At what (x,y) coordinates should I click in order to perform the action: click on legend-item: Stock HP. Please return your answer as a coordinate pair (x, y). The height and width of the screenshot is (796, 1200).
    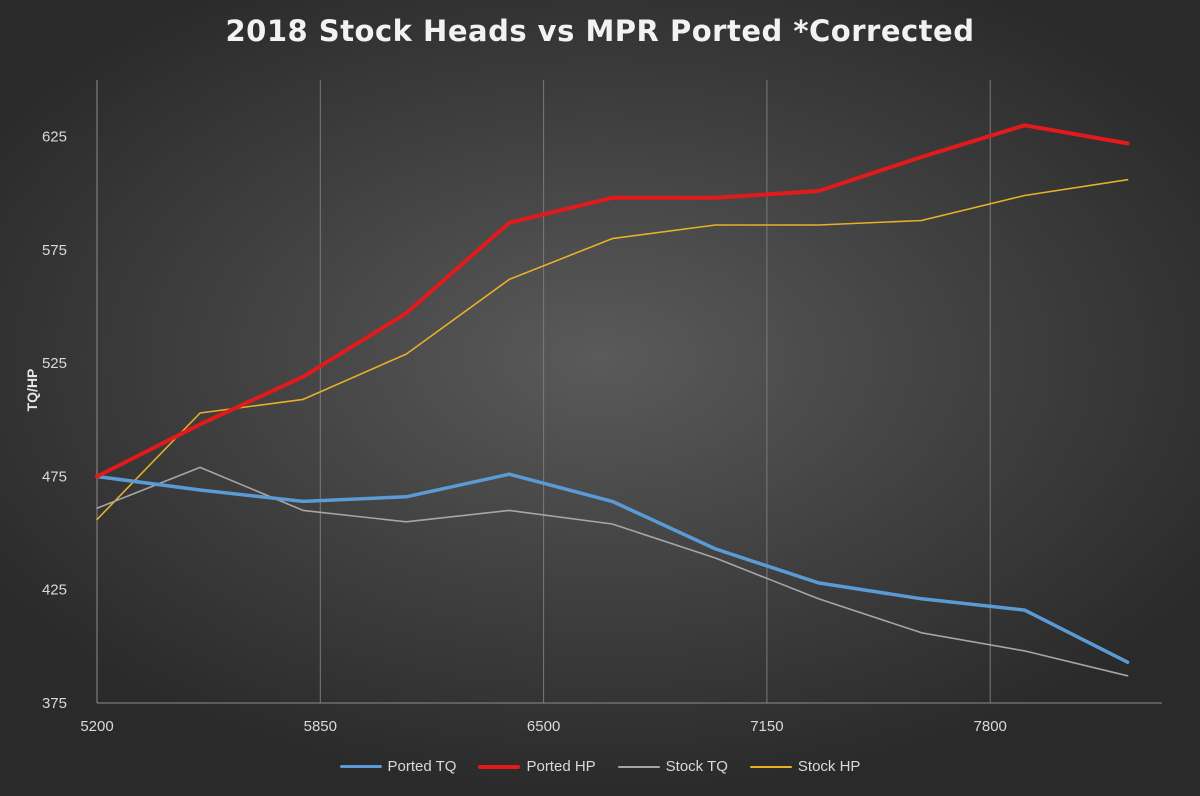
    Looking at the image, I should click on (805, 766).